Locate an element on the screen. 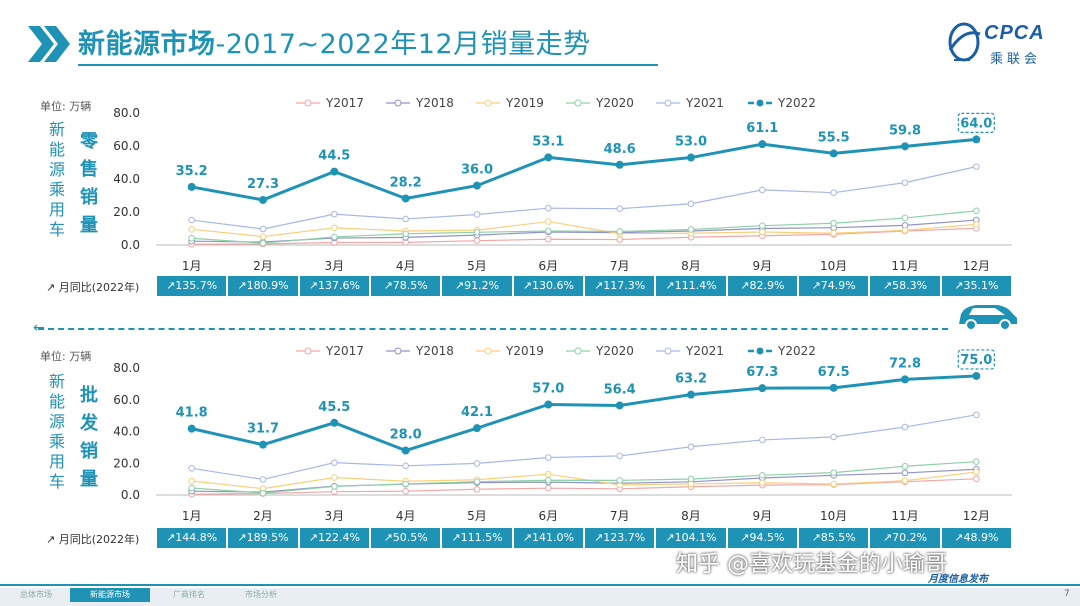  footer-tab-nev: 新能源市场 is located at coordinates (110, 595).